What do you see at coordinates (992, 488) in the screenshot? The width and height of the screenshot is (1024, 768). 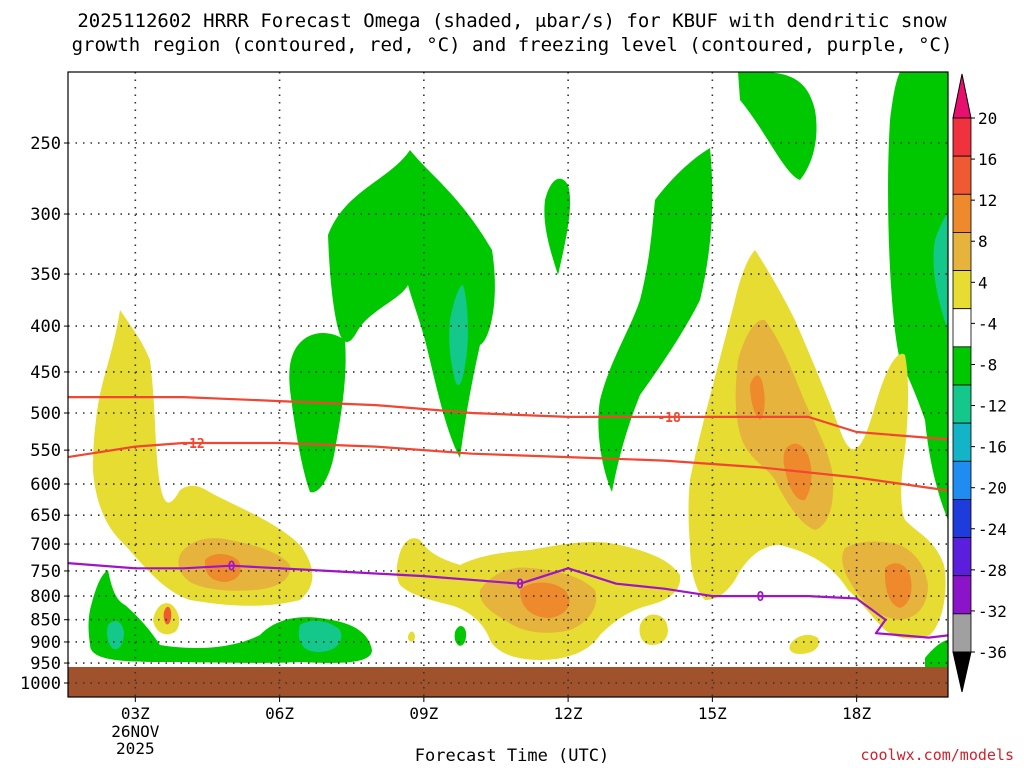 I see `colorbar-label: -20` at bounding box center [992, 488].